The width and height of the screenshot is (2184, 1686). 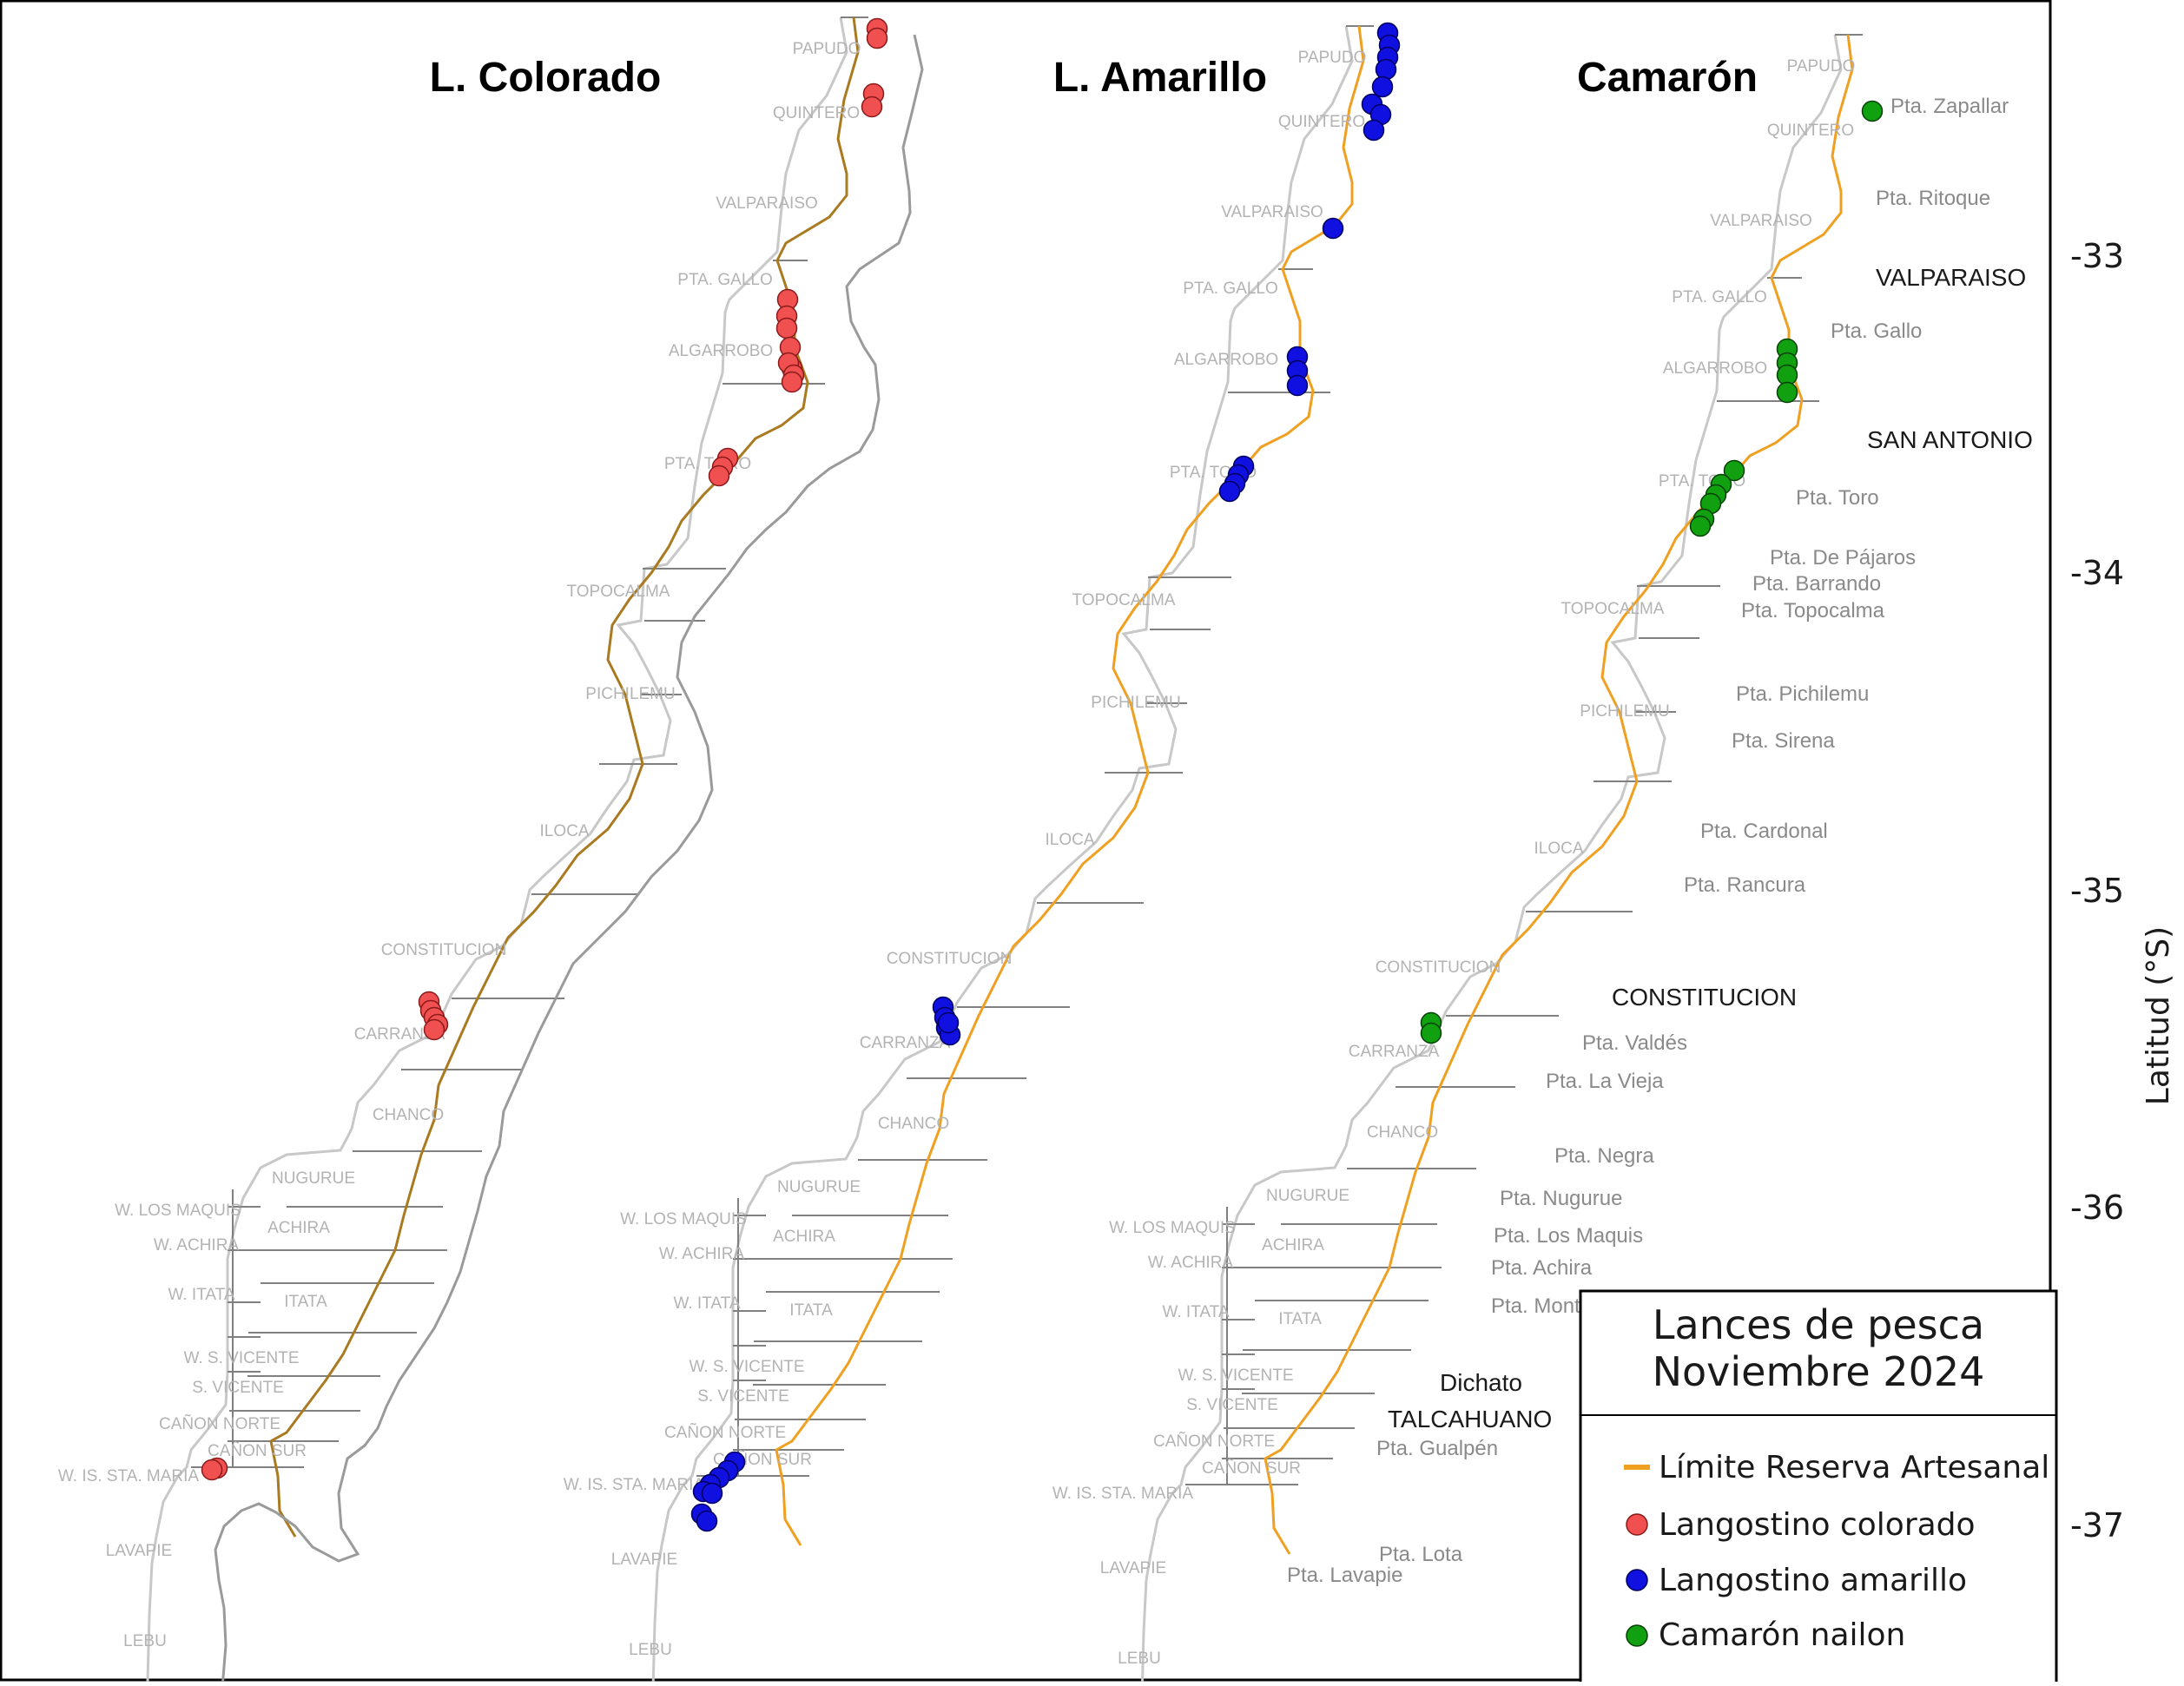 I want to click on place-label: Pta. De Pájaros, so click(x=1843, y=558).